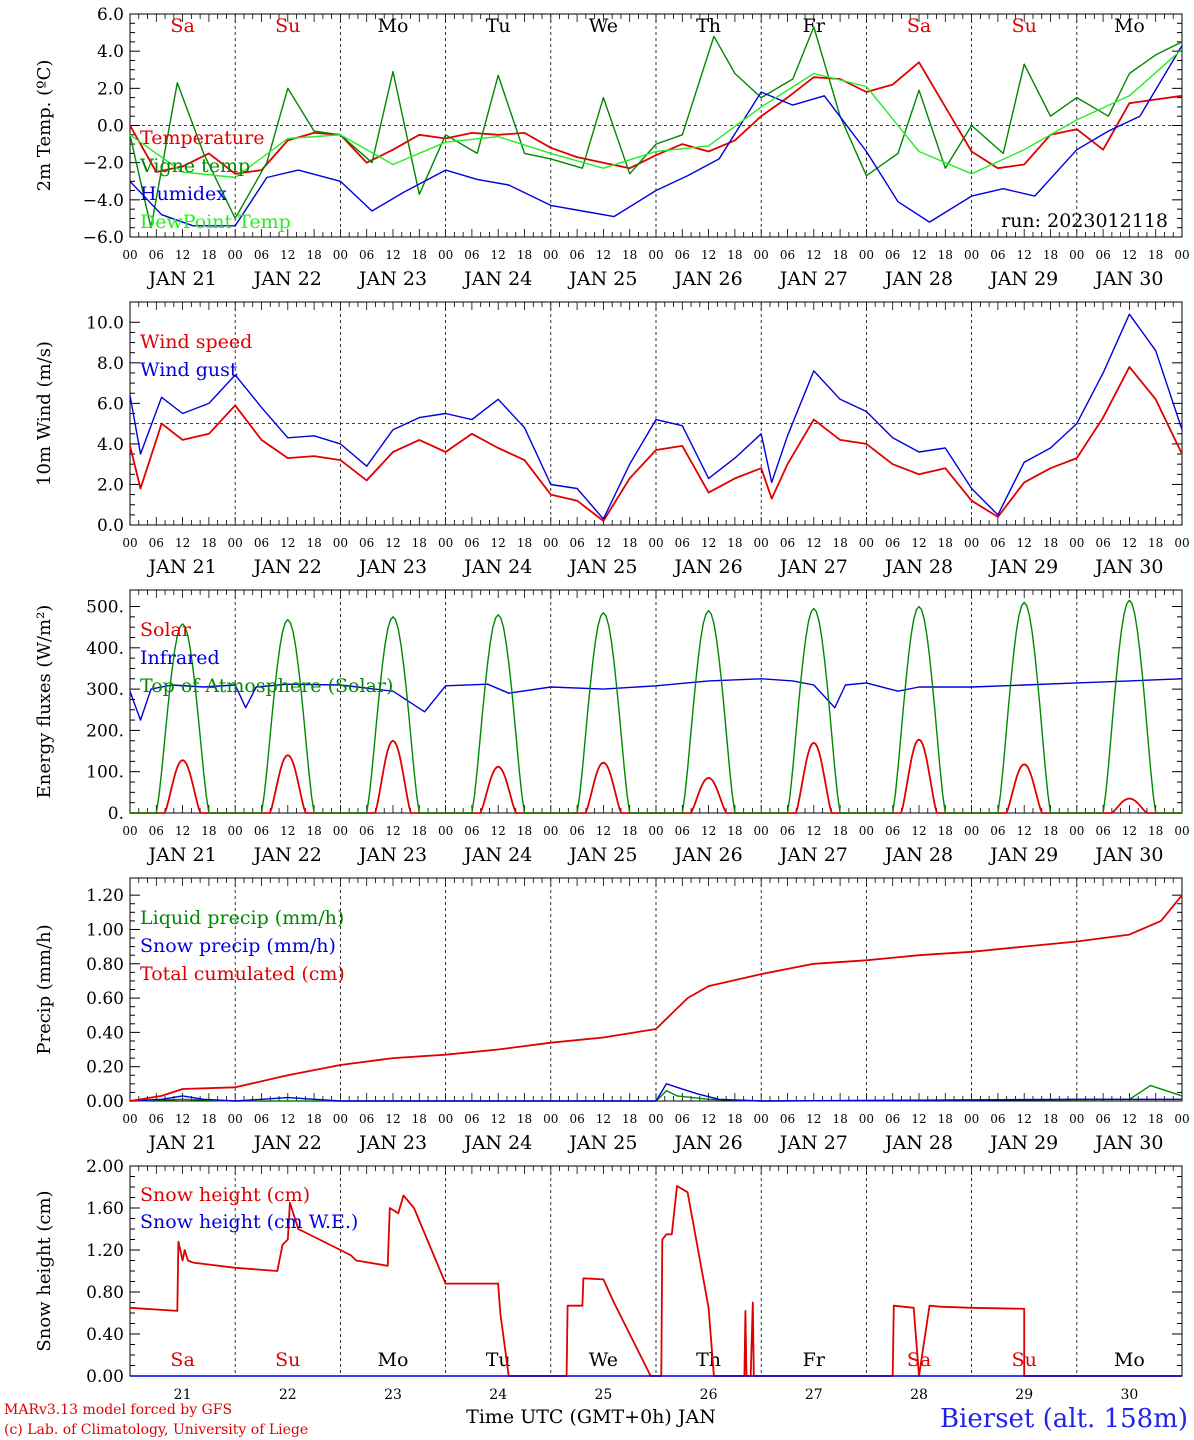  Describe the element at coordinates (288, 1395) in the screenshot. I see `day-number: 22` at that location.